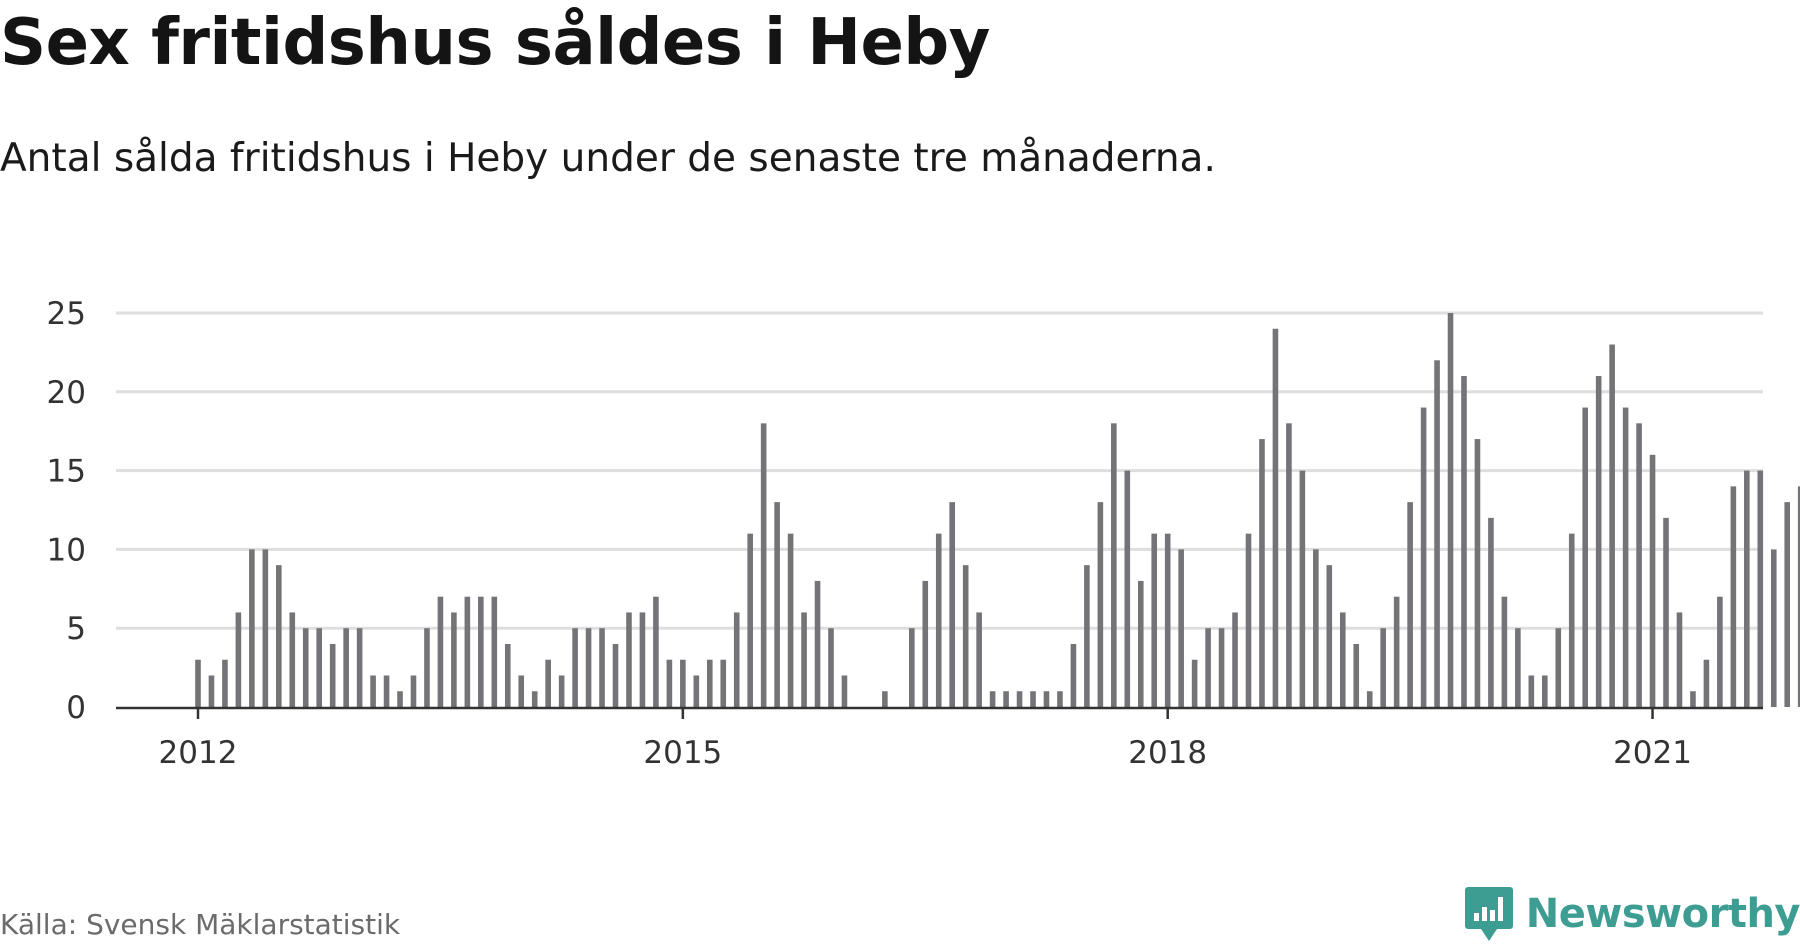 This screenshot has height=948, width=1800. I want to click on x-tick-label: 2021, so click(1652, 753).